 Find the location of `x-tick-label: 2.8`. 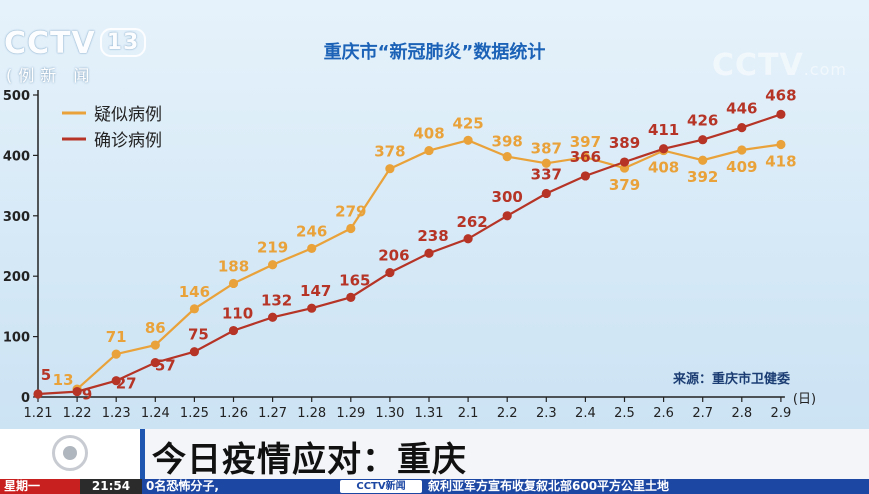

x-tick-label: 2.8 is located at coordinates (741, 413).